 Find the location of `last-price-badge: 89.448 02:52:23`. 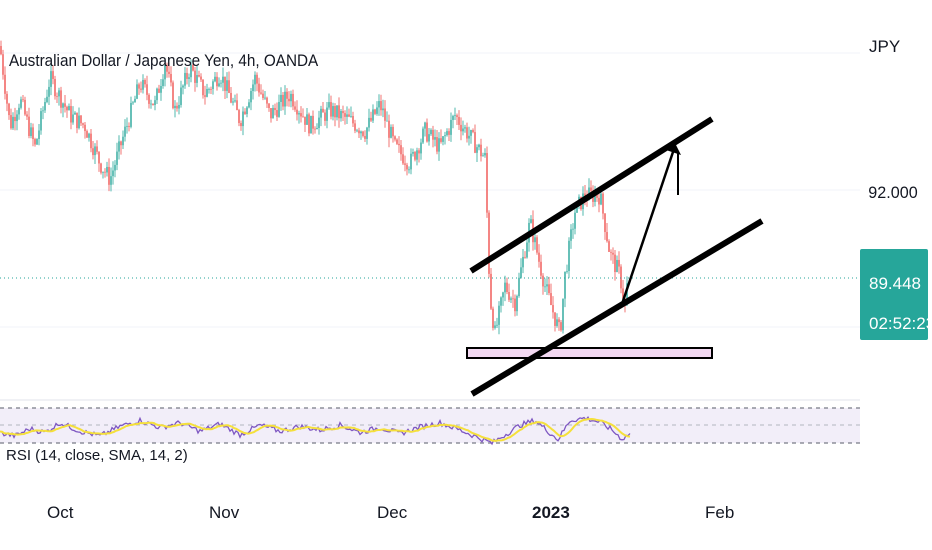

last-price-badge: 89.448 02:52:23 is located at coordinates (896, 294).